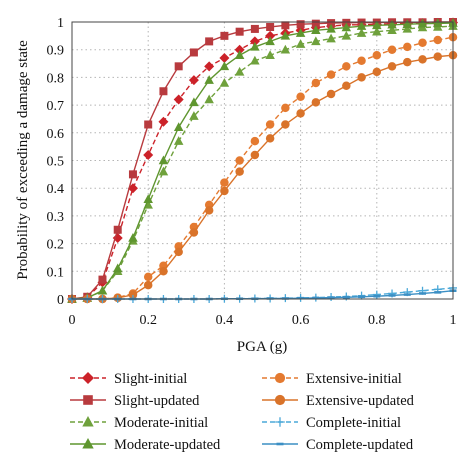 The width and height of the screenshot is (474, 470). What do you see at coordinates (225, 320) in the screenshot?
I see `x-tick-label: 0.4` at bounding box center [225, 320].